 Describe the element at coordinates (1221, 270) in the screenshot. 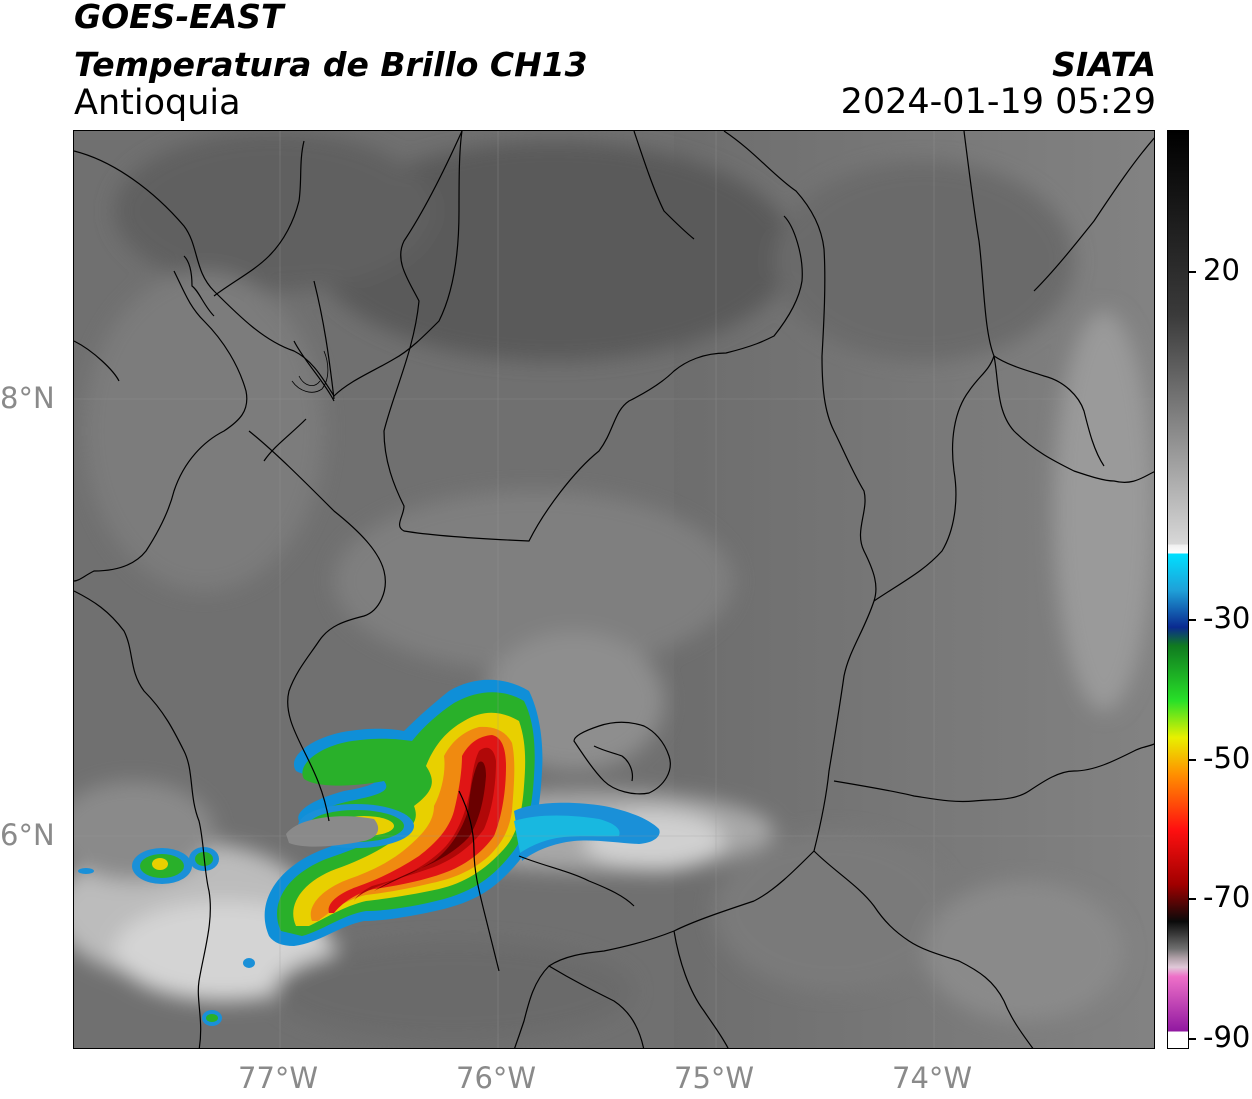

I see `colorbar-label: 20` at that location.